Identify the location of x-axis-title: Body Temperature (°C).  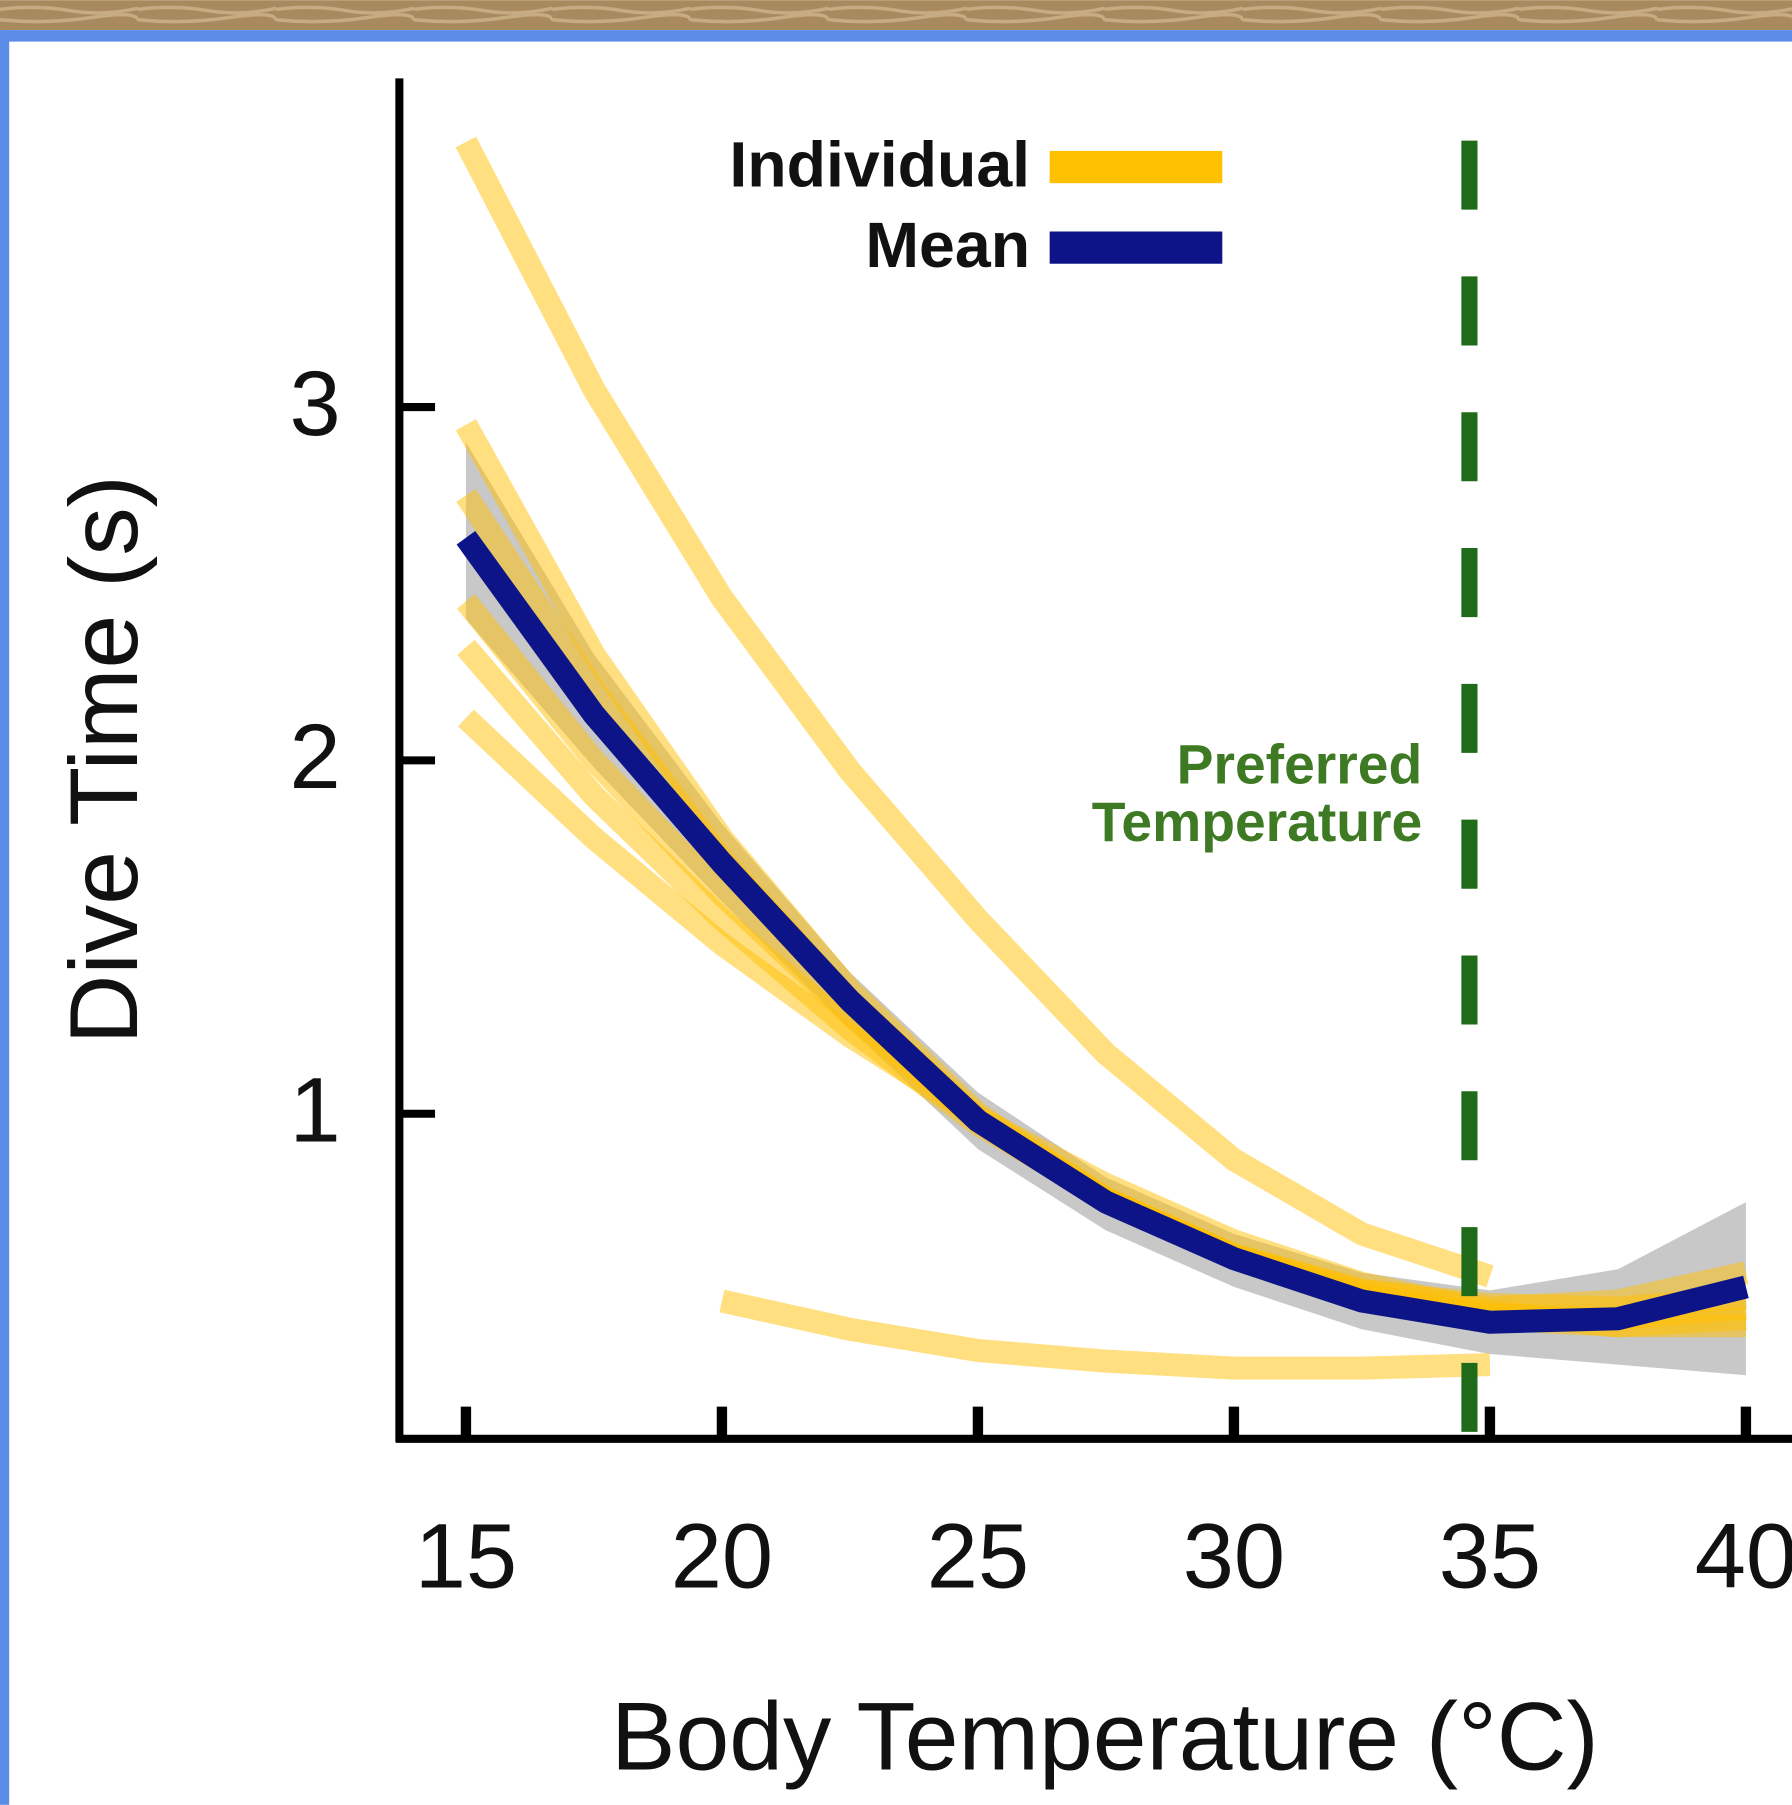
(1105, 1736).